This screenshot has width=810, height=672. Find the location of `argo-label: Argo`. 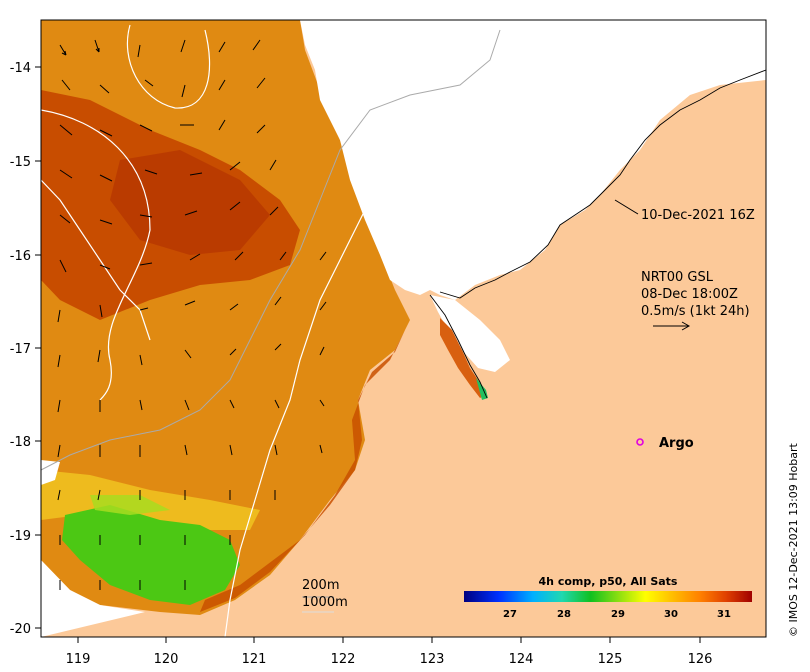

argo-label: Argo is located at coordinates (676, 443).